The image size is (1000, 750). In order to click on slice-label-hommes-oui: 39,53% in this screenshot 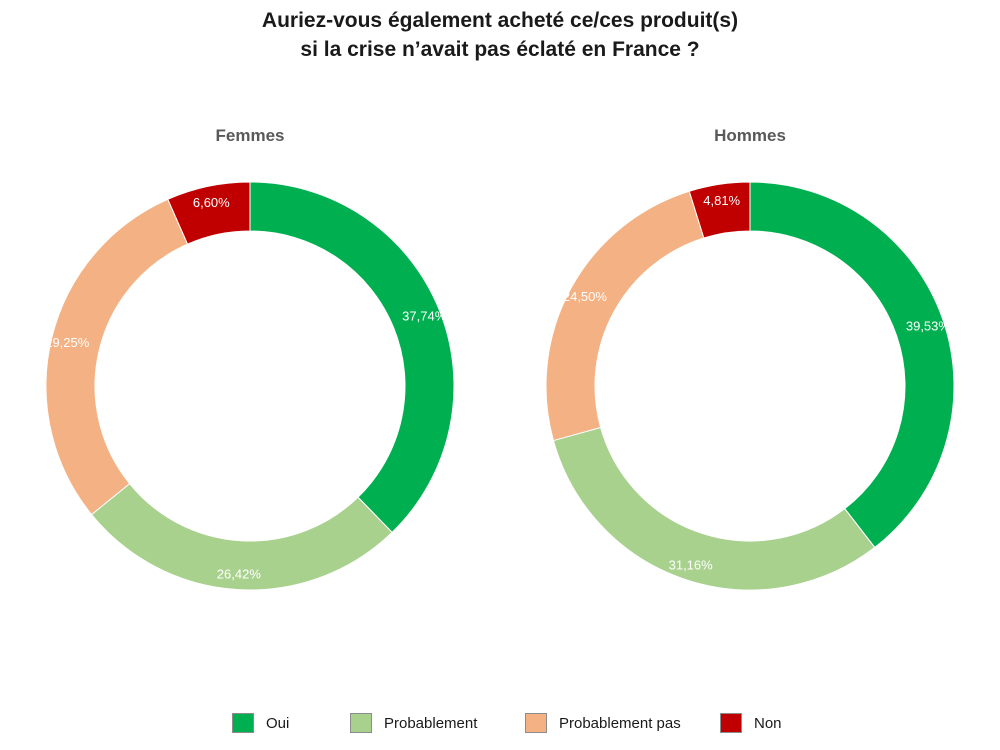, I will do `click(928, 325)`.